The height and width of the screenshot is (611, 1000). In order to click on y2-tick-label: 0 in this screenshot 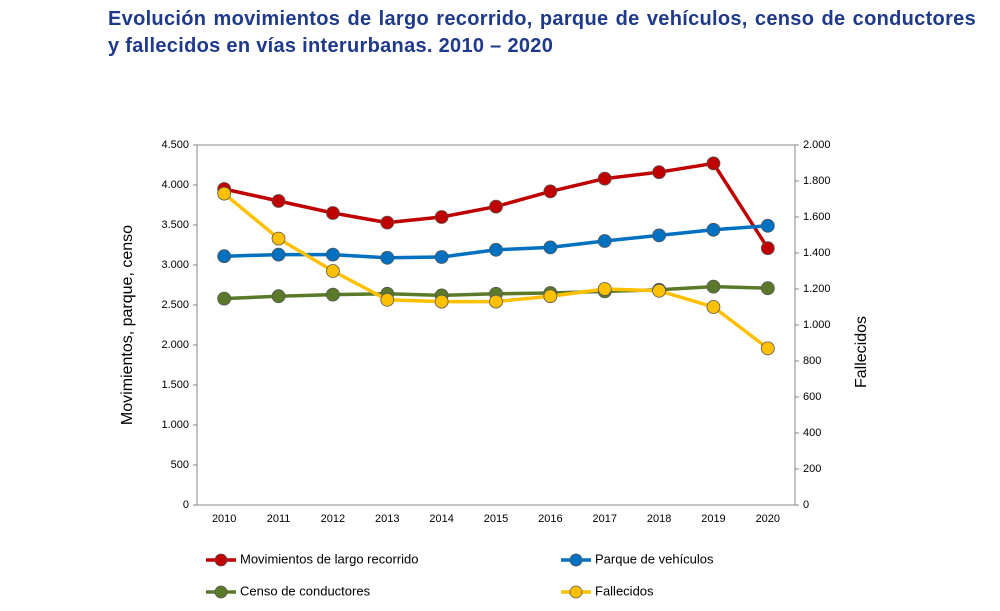, I will do `click(806, 505)`.